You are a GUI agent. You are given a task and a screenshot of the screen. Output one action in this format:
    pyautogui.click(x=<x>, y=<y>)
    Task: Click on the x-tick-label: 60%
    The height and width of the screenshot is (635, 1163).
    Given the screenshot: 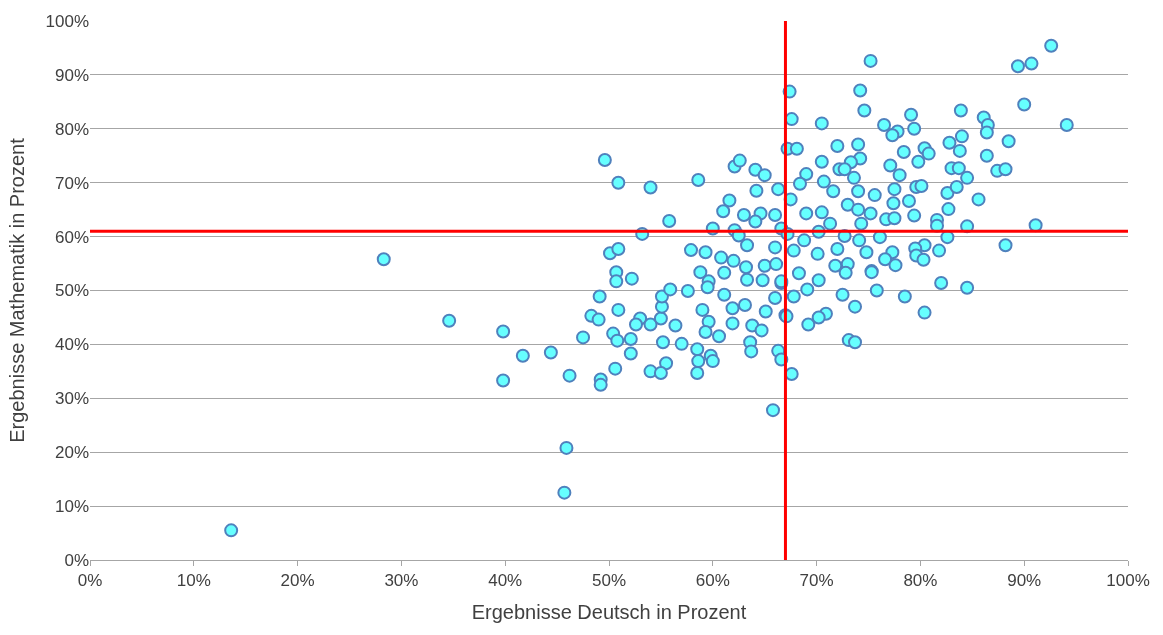 What is the action you would take?
    pyautogui.click(x=712, y=581)
    